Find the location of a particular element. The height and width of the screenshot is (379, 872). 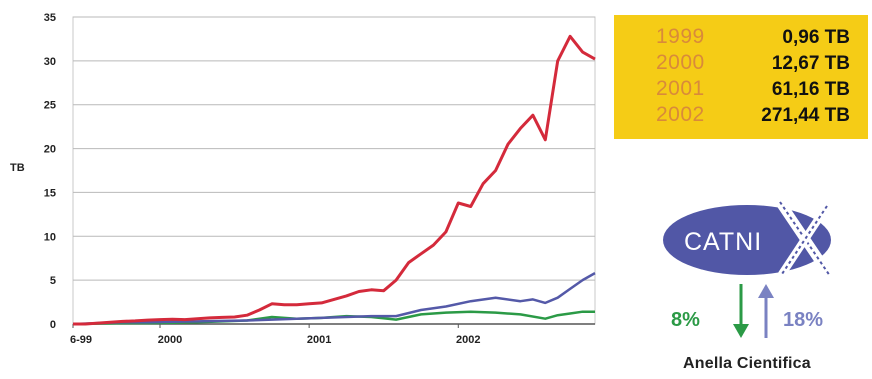

x-tick-label: 6-99 is located at coordinates (81, 340).